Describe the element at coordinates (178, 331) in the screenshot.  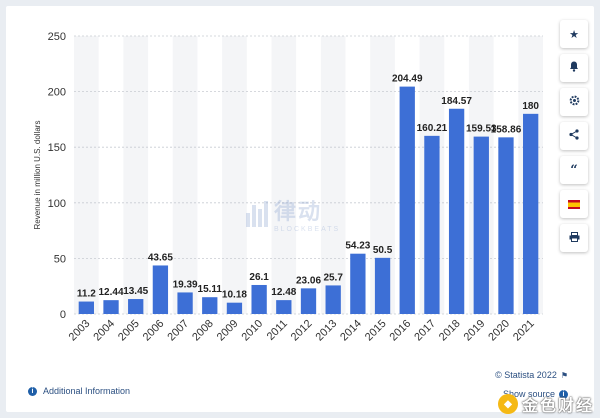
I see `x-tick-label: 2007` at that location.